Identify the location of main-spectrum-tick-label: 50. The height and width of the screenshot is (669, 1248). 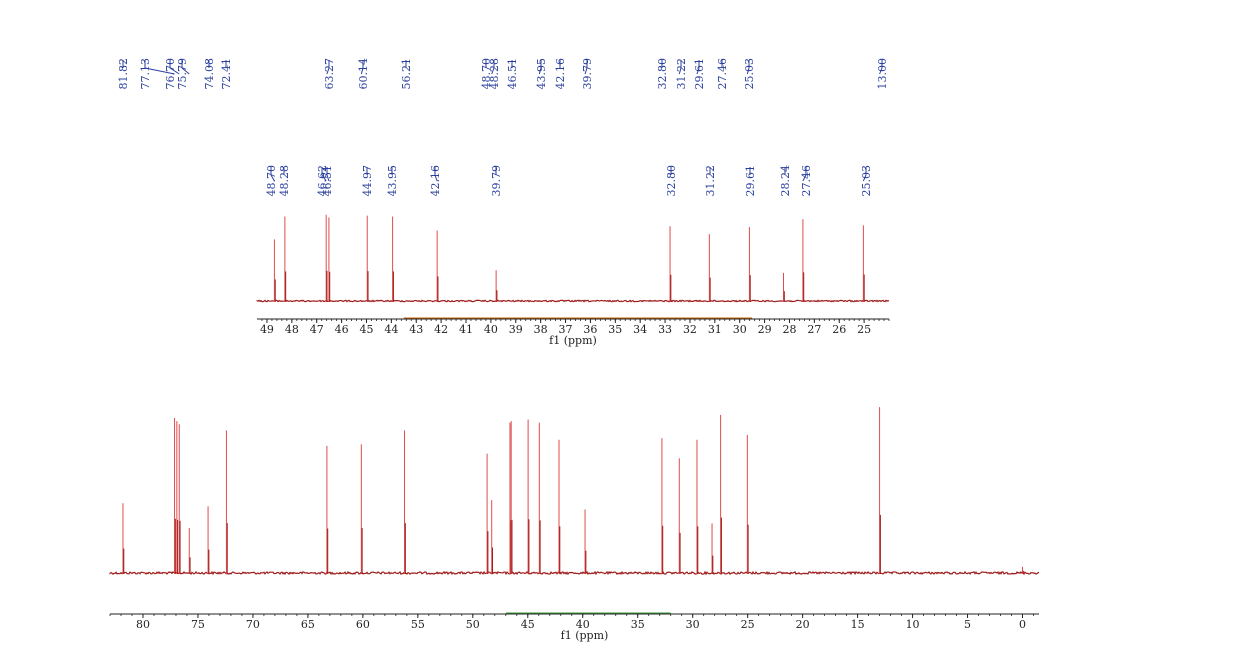
(473, 624).